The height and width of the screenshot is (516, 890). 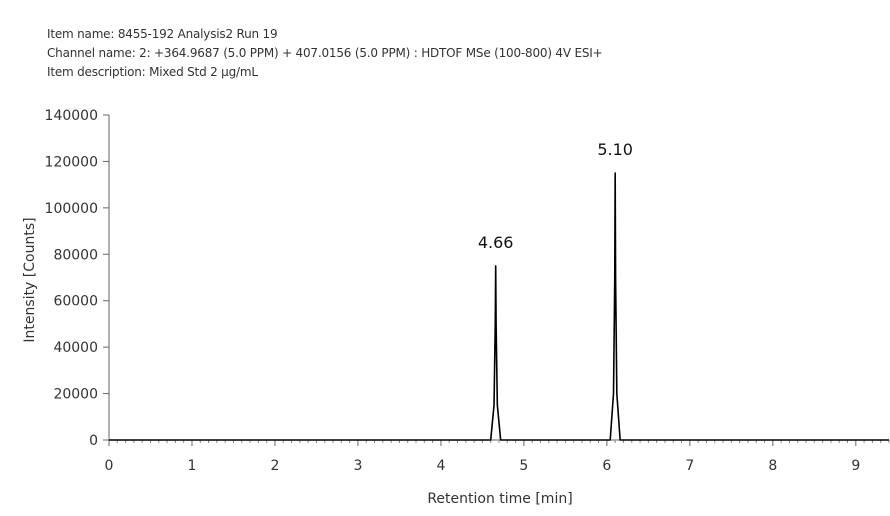 I want to click on y-tick-label: 100000, so click(x=71, y=209).